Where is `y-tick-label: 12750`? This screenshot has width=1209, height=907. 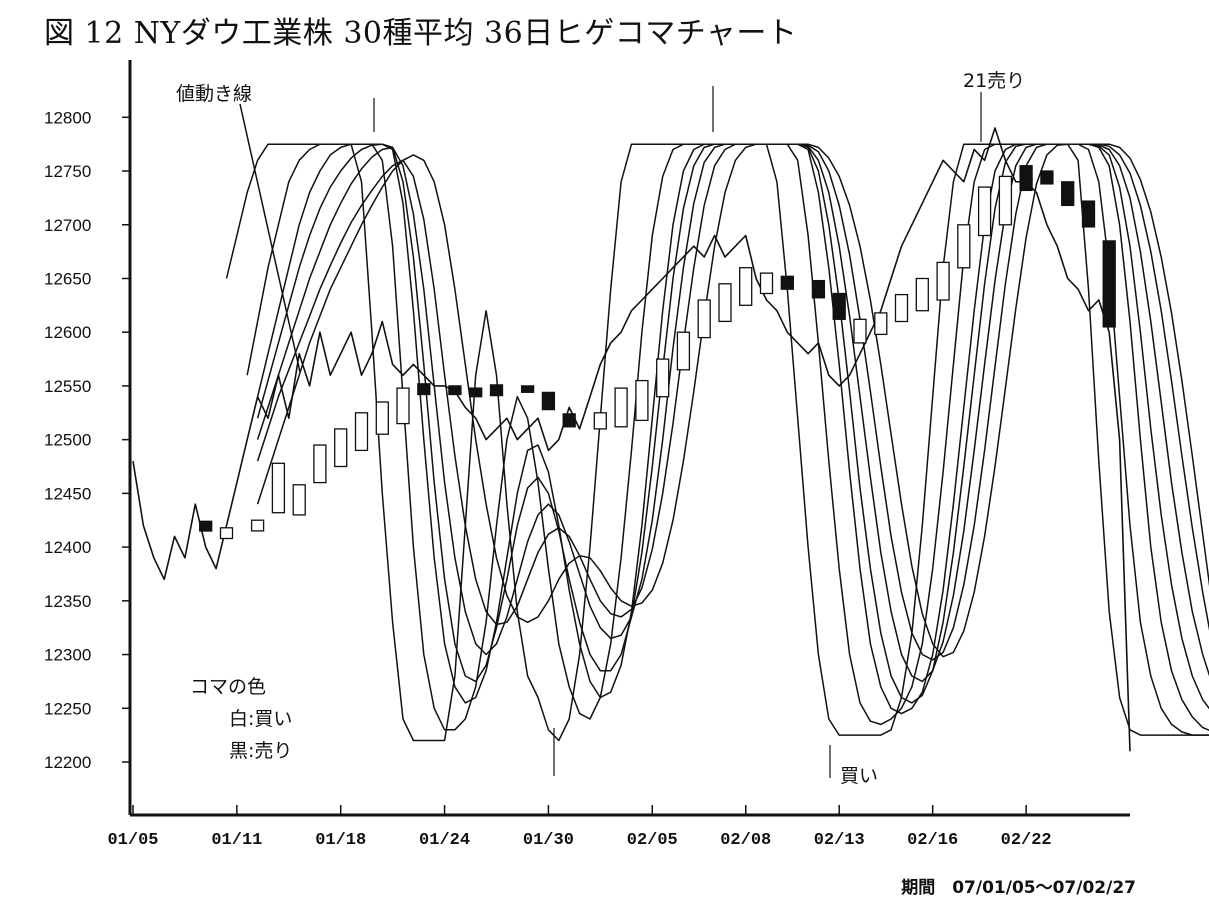 y-tick-label: 12750 is located at coordinates (67, 171).